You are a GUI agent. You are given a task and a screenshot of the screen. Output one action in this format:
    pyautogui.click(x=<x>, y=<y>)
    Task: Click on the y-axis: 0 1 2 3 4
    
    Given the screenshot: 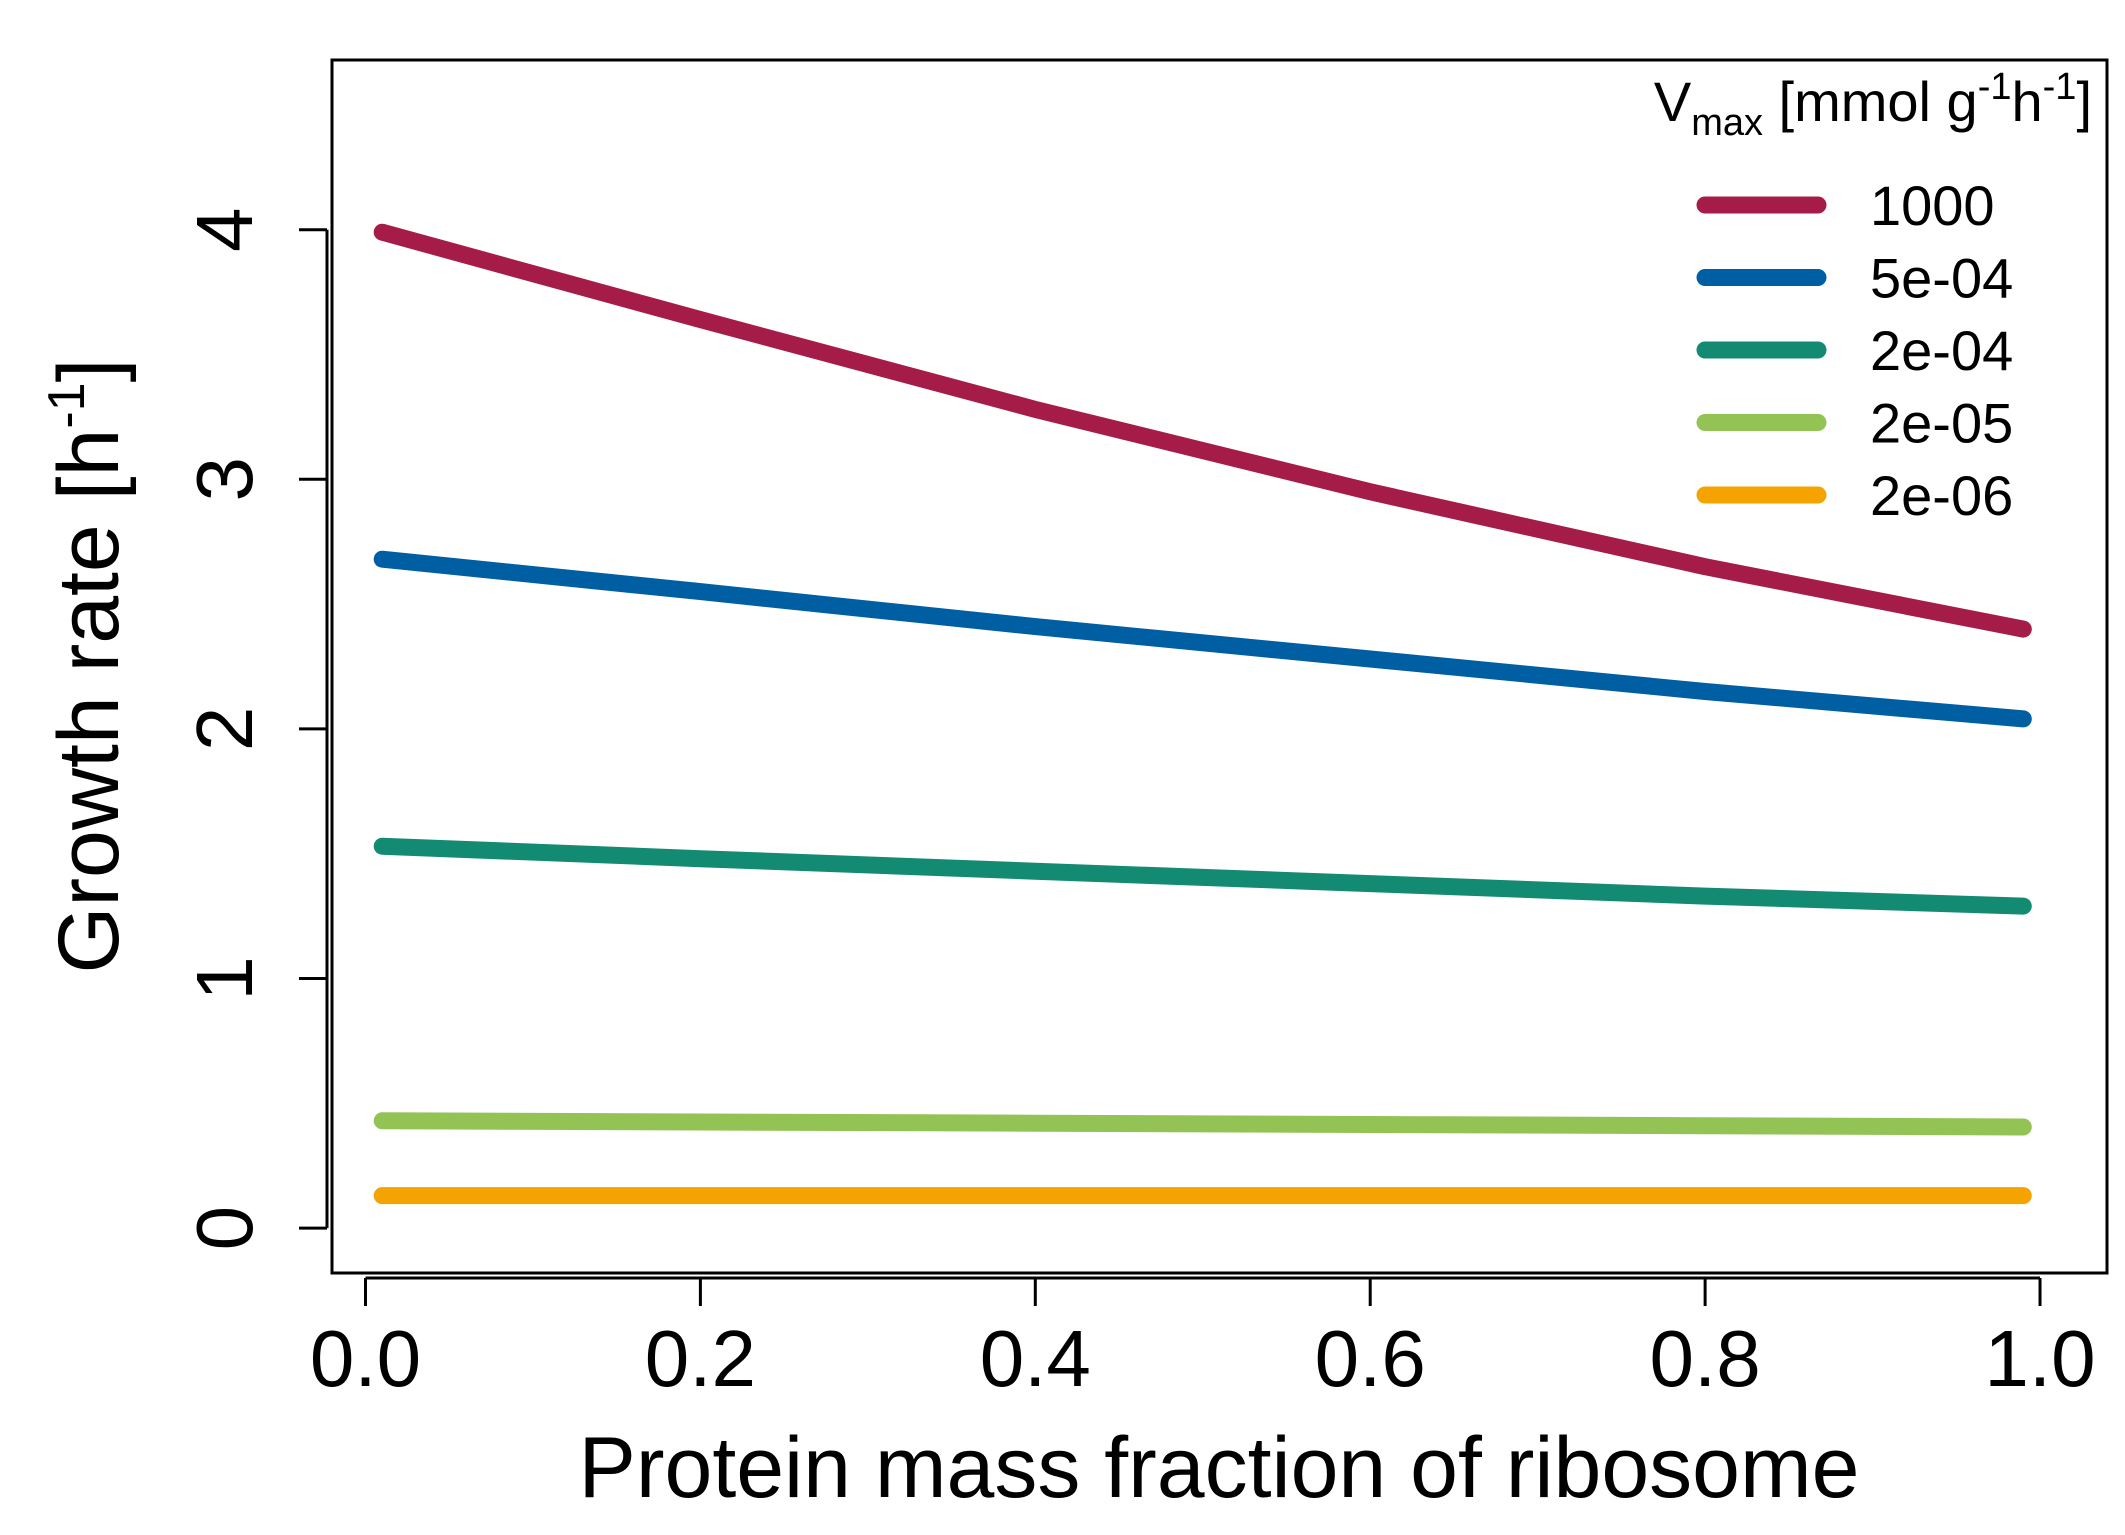 What is the action you would take?
    pyautogui.click(x=254, y=729)
    